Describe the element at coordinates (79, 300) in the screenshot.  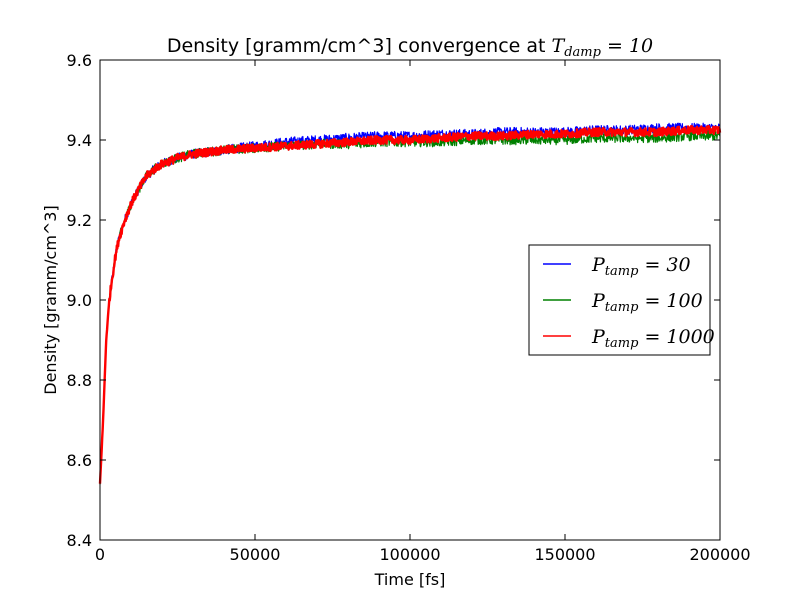
I see `y-tick-label: 9.0` at that location.